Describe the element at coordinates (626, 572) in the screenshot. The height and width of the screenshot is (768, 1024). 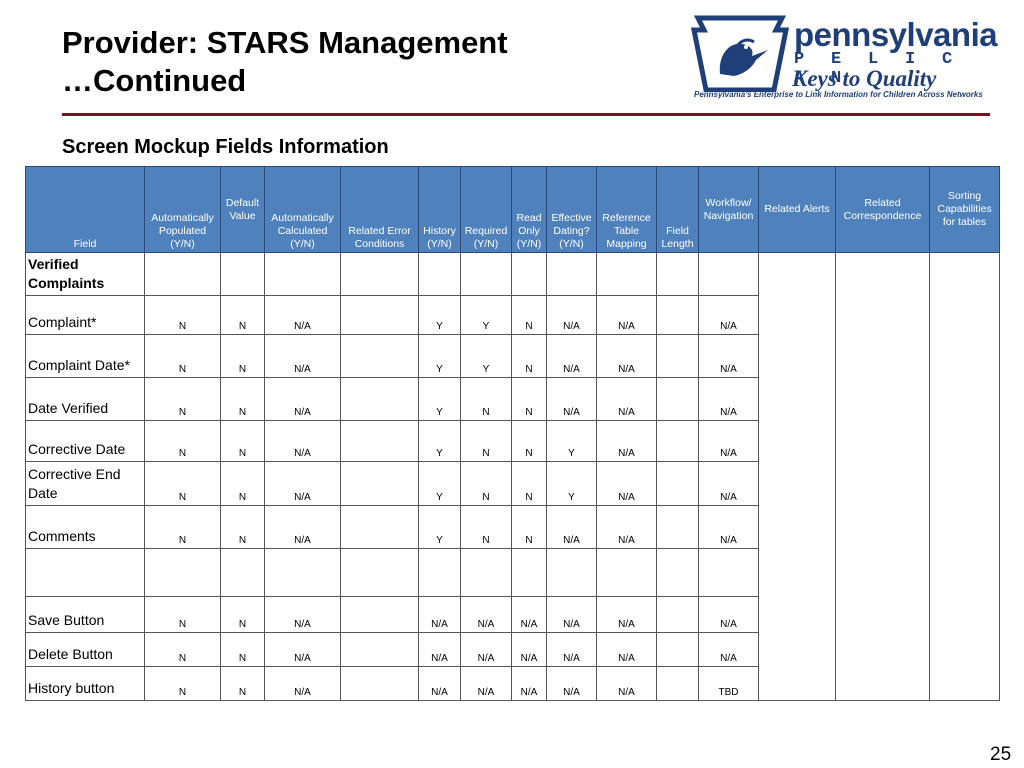
I see `ref-table-cell` at that location.